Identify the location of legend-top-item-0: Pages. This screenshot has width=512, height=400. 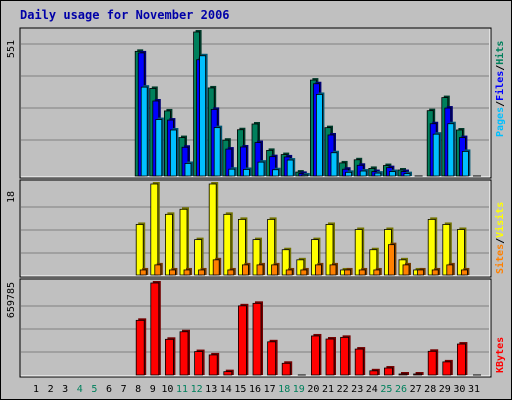
(500, 122).